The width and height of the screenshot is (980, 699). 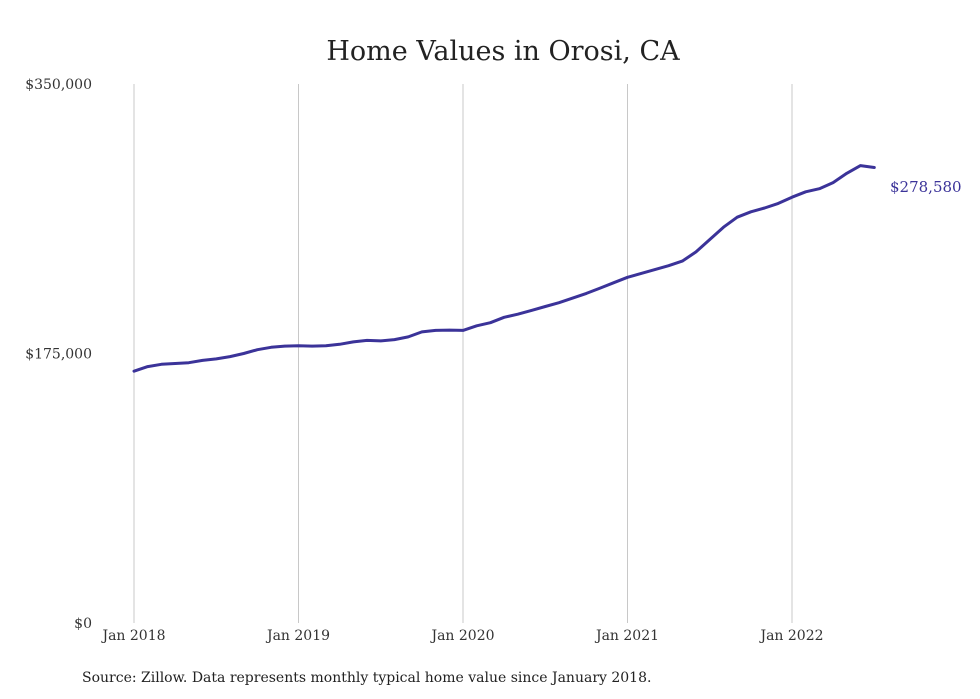 I want to click on x-tick-label: Jan 2019, so click(x=297, y=636).